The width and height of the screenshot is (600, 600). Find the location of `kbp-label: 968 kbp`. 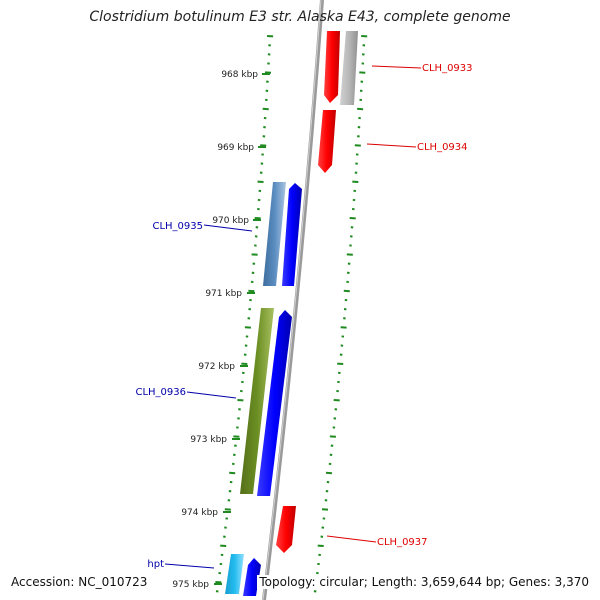

kbp-label: 968 kbp is located at coordinates (239, 75).